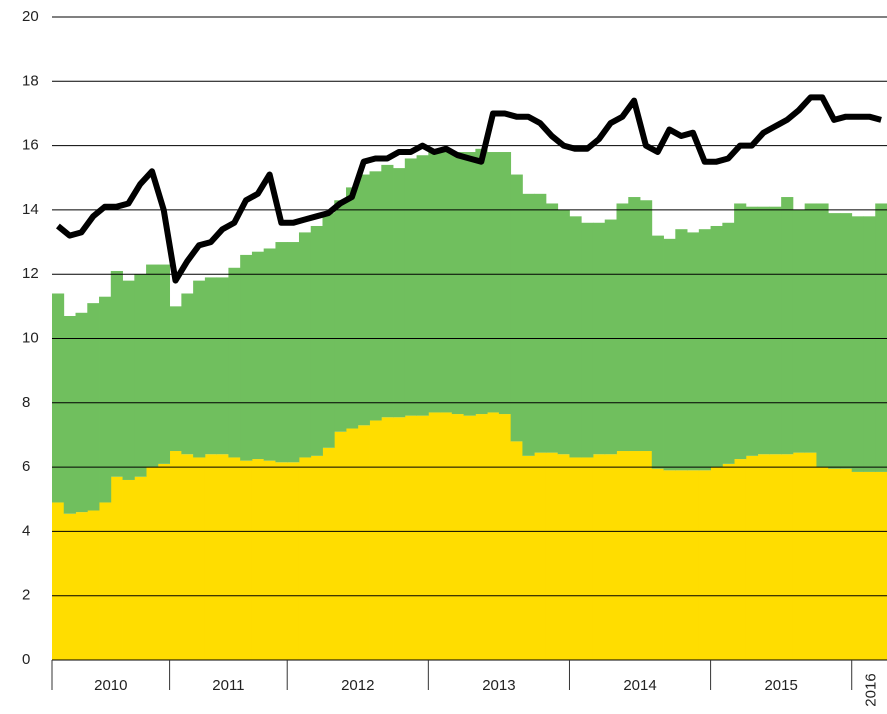 Image resolution: width=887 pixels, height=714 pixels. Describe the element at coordinates (30, 209) in the screenshot. I see `y-tick-label: 14` at that location.